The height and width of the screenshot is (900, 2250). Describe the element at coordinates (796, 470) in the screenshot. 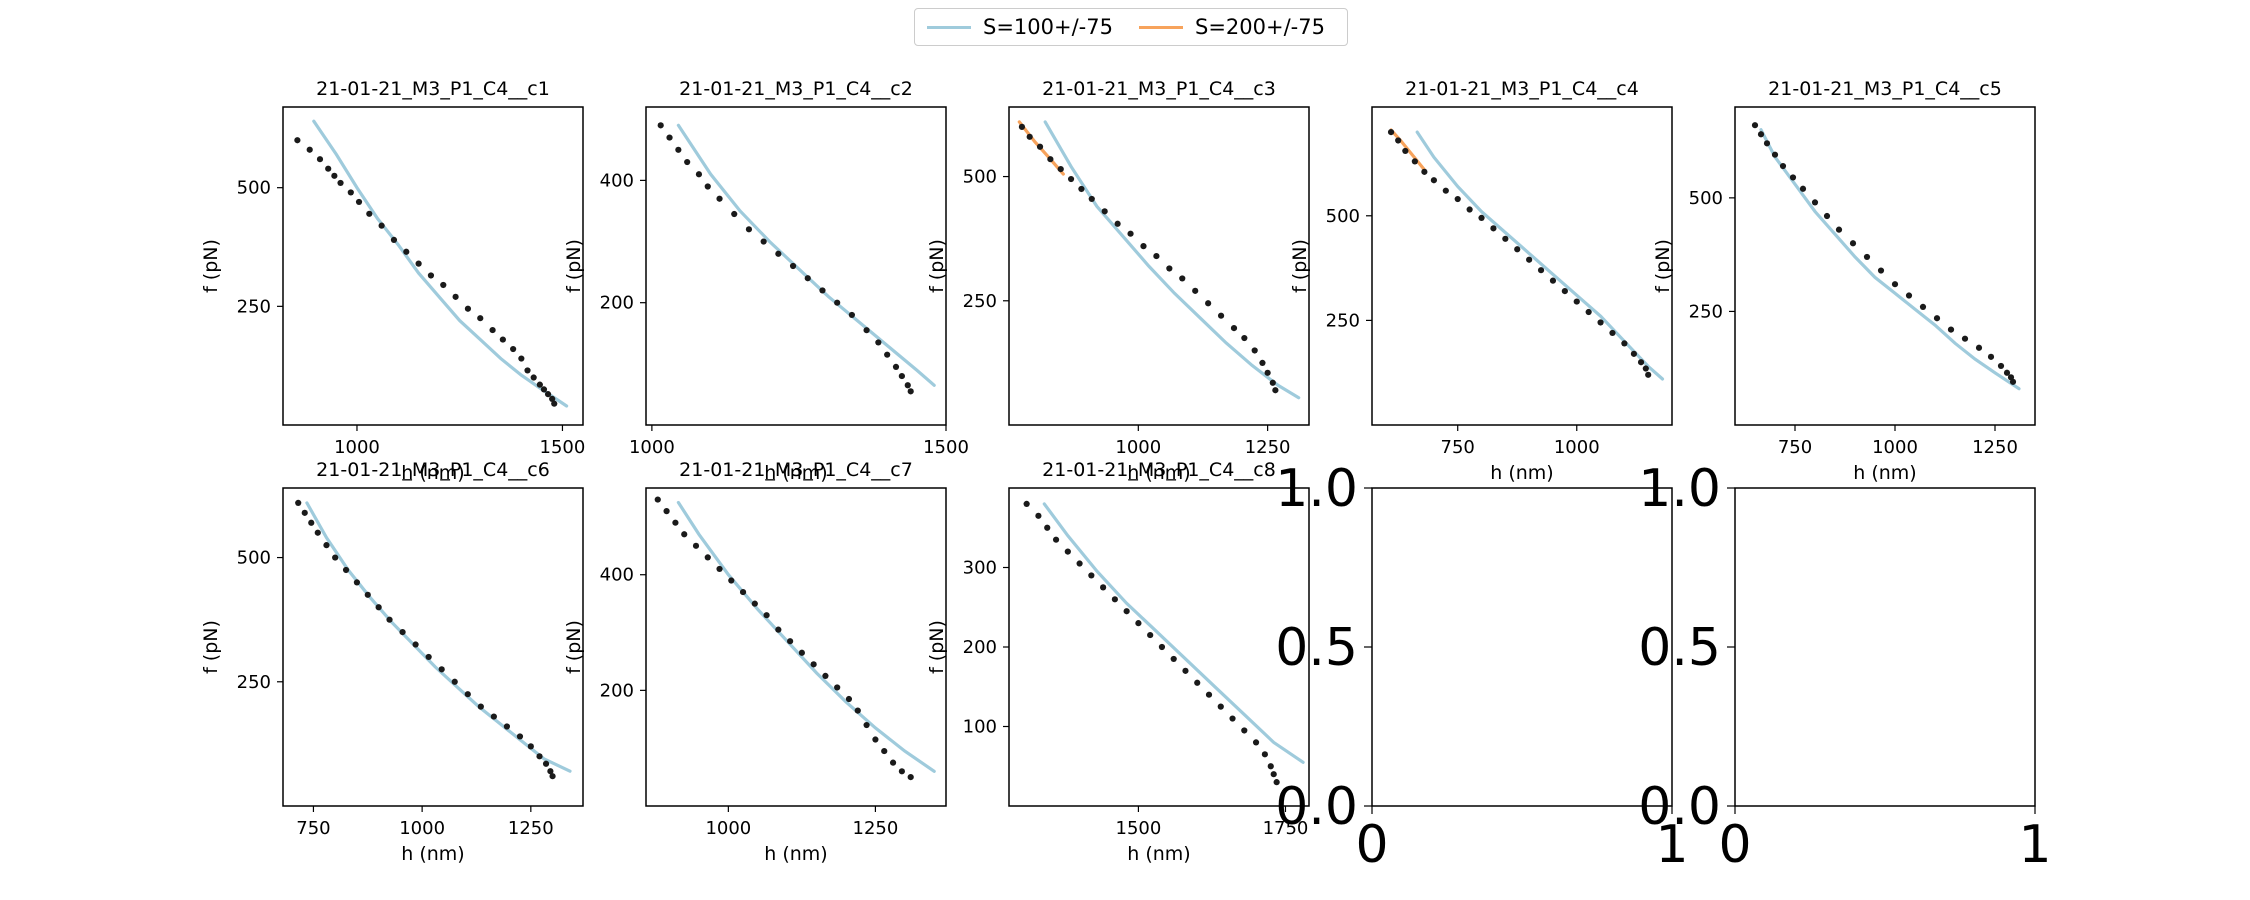

I see `panel-title: 21-01-21_M3_P1_C4__c7` at that location.